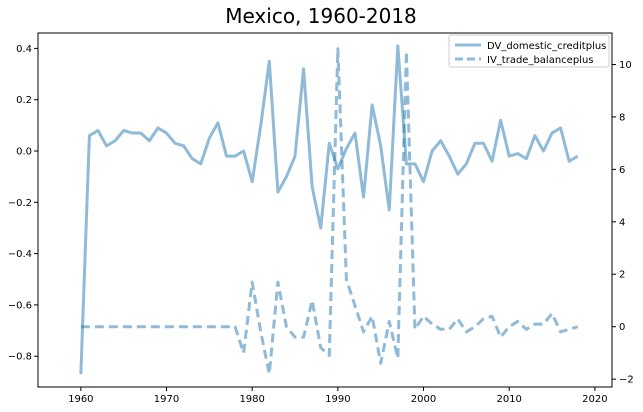 Image resolution: width=643 pixels, height=412 pixels. What do you see at coordinates (546, 46) in the screenshot?
I see `legend-label-dv: DV_domestic_creditplus` at bounding box center [546, 46].